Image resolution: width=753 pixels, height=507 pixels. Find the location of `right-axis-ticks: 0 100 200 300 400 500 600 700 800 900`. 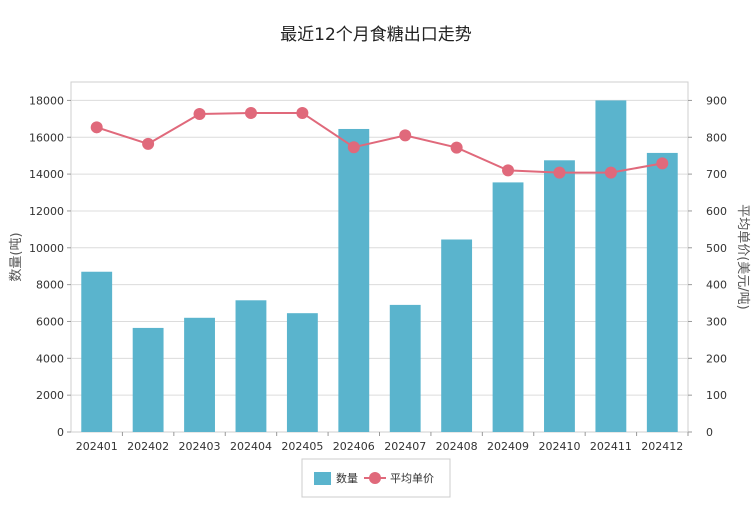

right-axis-ticks: 0 100 200 300 400 500 600 700 800 900 is located at coordinates (707, 266).